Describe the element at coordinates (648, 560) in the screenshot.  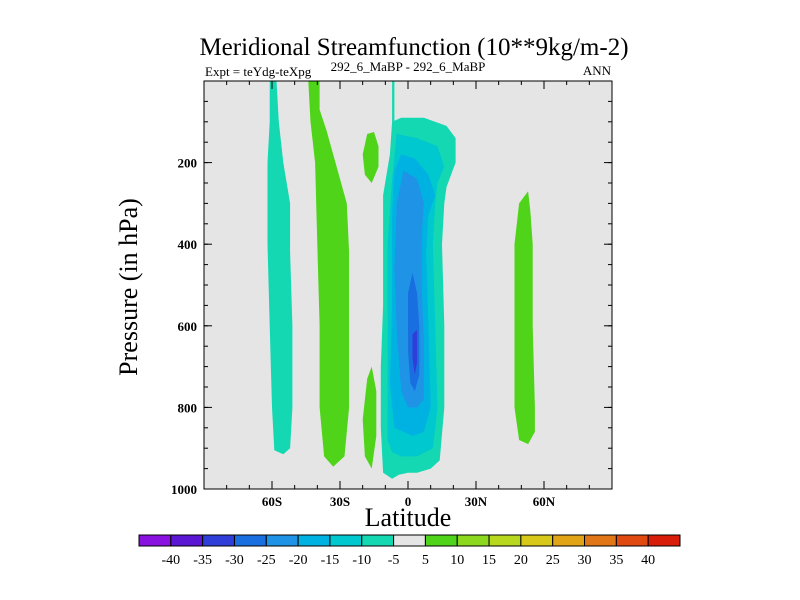
I see `colorbar-label: 40` at that location.